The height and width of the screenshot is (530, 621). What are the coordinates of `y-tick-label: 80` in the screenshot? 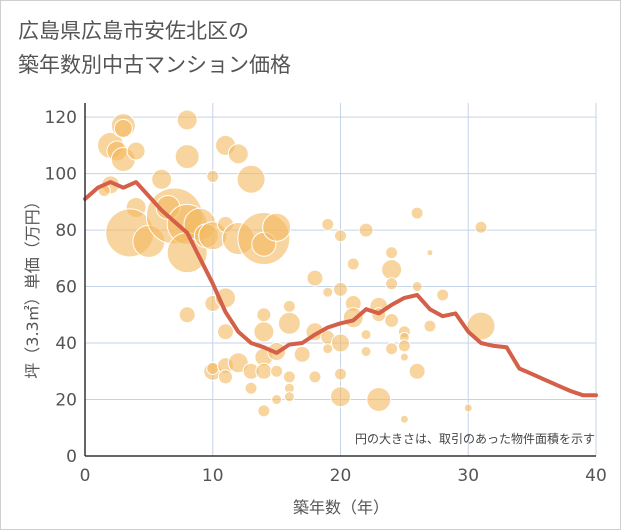 It's located at (66, 231).